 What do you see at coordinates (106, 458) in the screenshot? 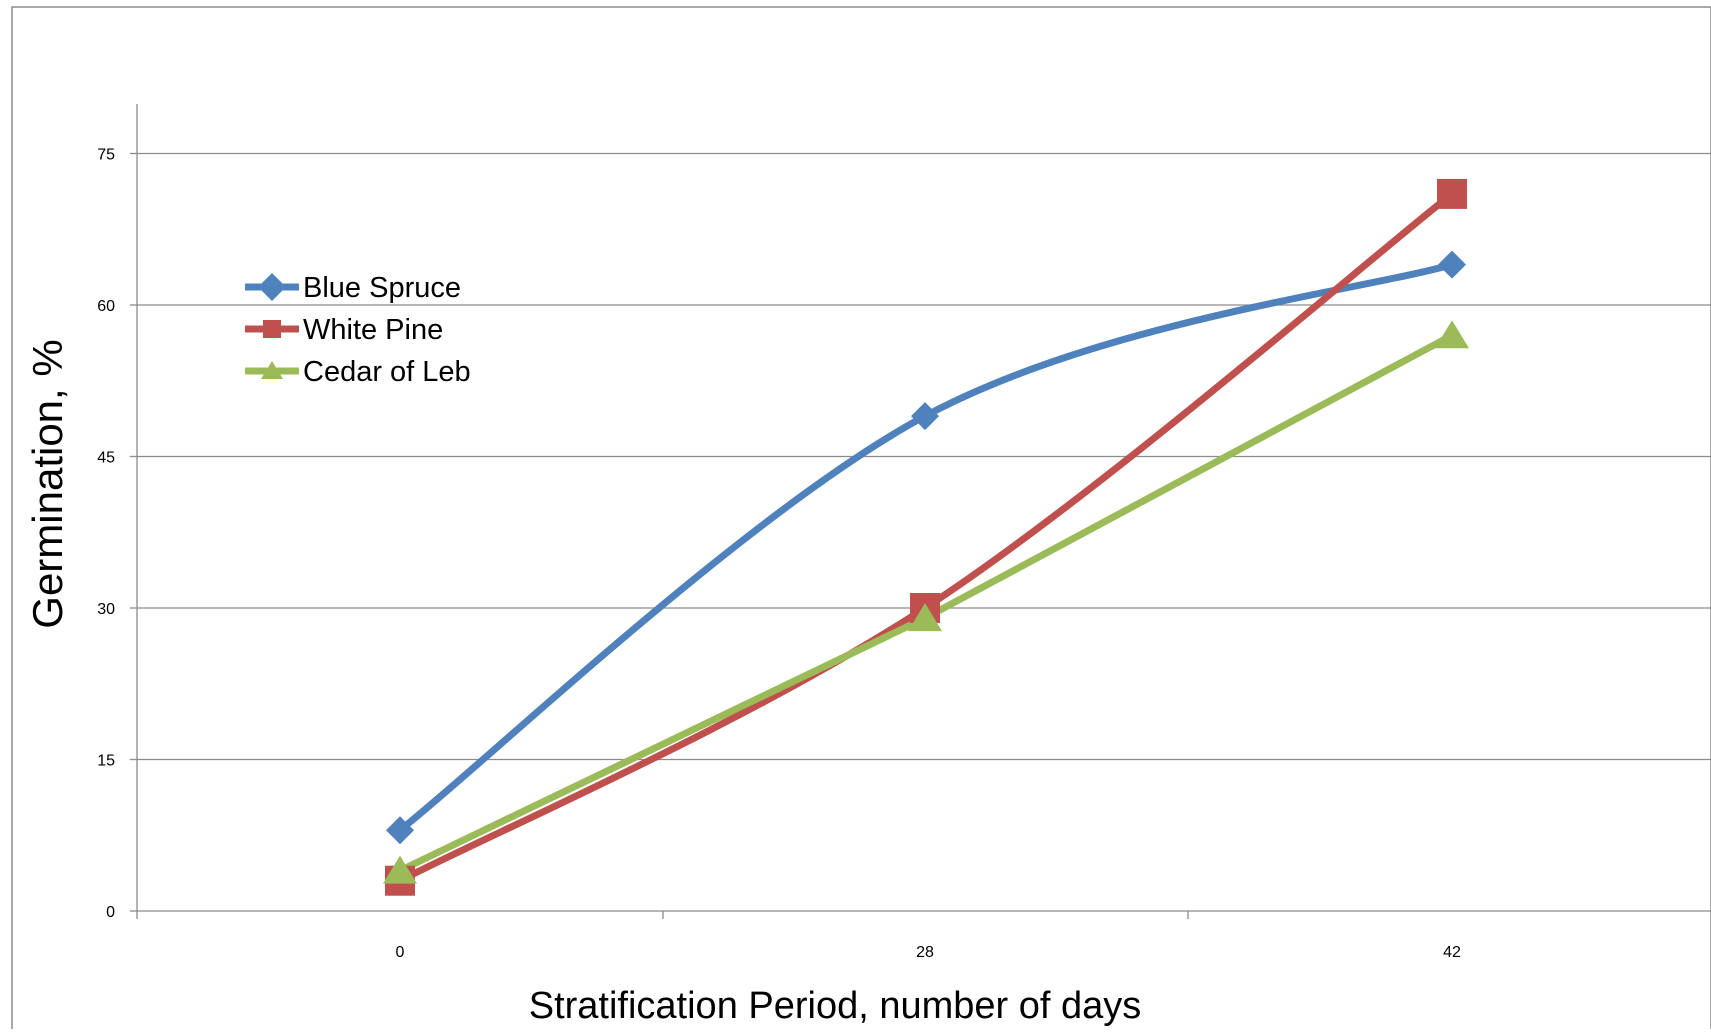
I see `y-tick-label-45: 45` at bounding box center [106, 458].